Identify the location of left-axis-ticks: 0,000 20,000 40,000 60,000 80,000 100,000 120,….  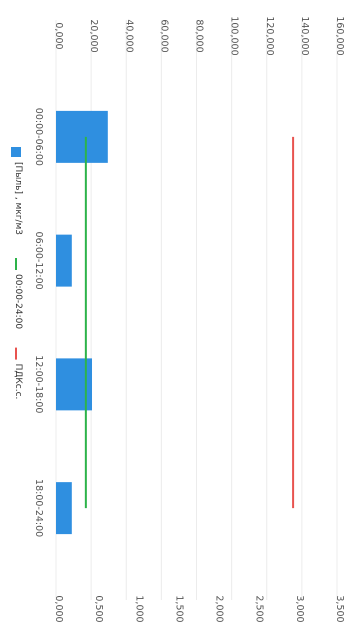
(199, 35).